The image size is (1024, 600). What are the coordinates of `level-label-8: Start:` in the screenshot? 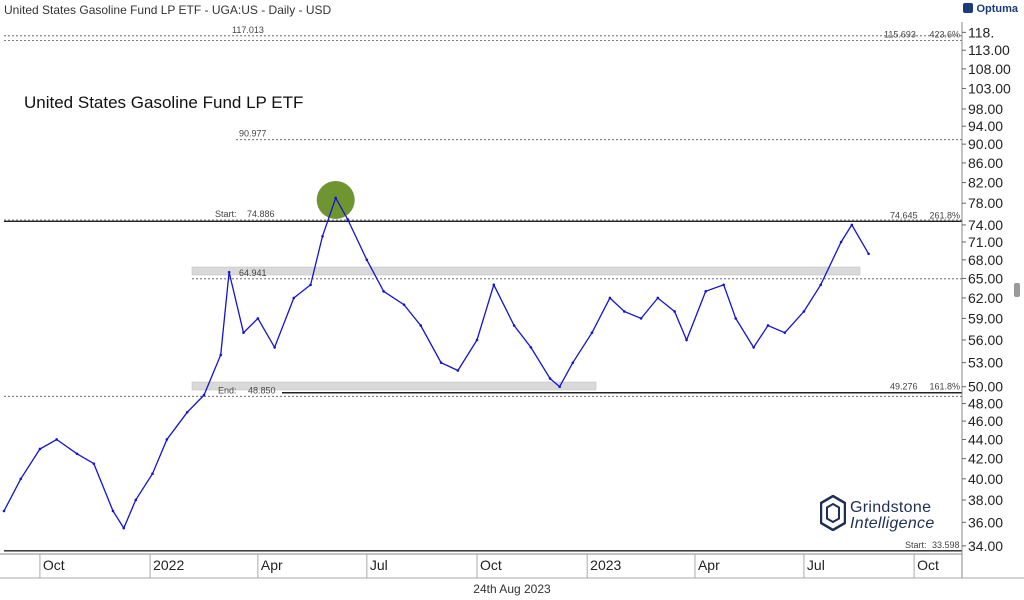 It's located at (916, 545).